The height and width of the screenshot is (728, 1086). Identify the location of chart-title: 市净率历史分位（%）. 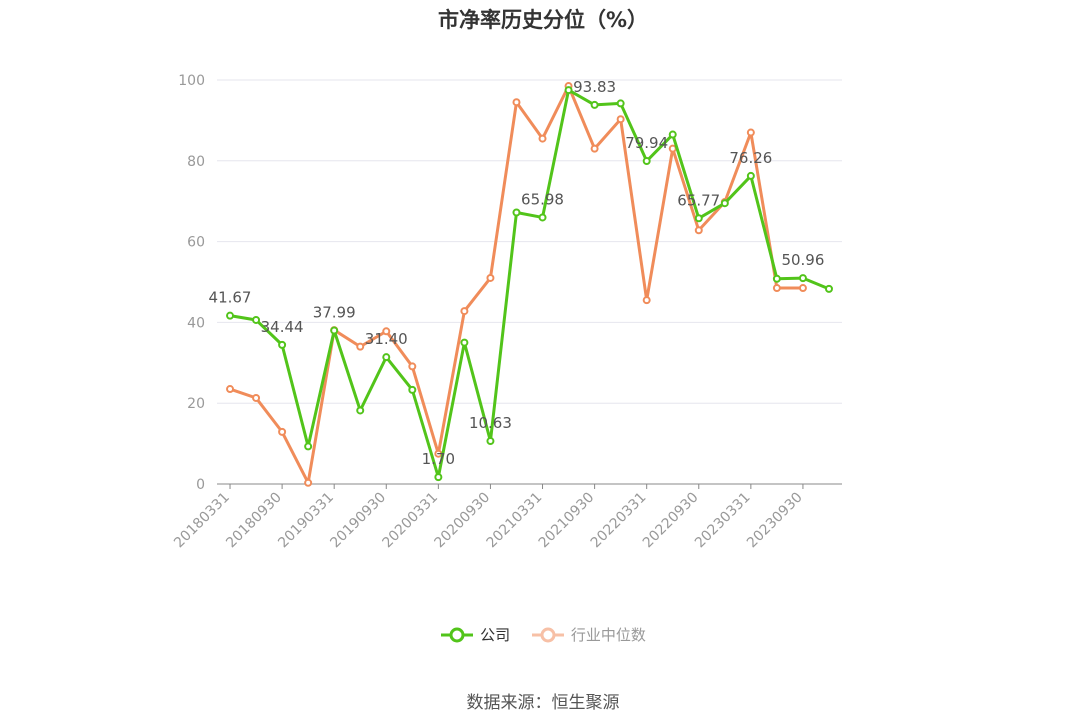
(543, 20).